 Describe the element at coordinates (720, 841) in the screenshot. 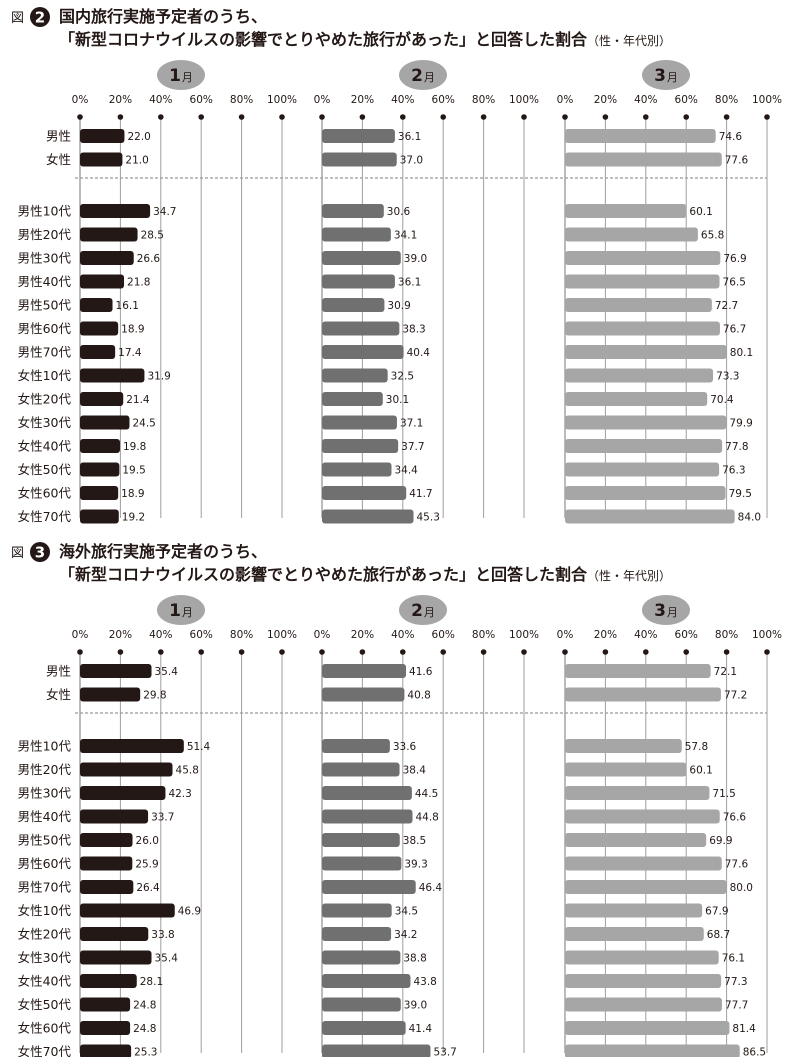

I see `value-label: 69.9` at that location.